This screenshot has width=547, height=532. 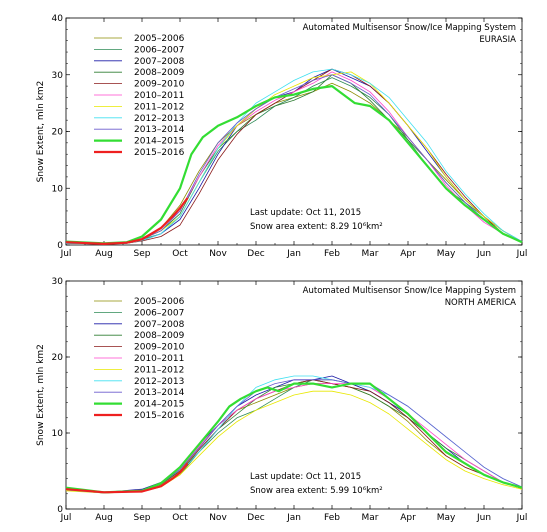 What do you see at coordinates (497, 40) in the screenshot?
I see `region-label: EURASIA` at bounding box center [497, 40].